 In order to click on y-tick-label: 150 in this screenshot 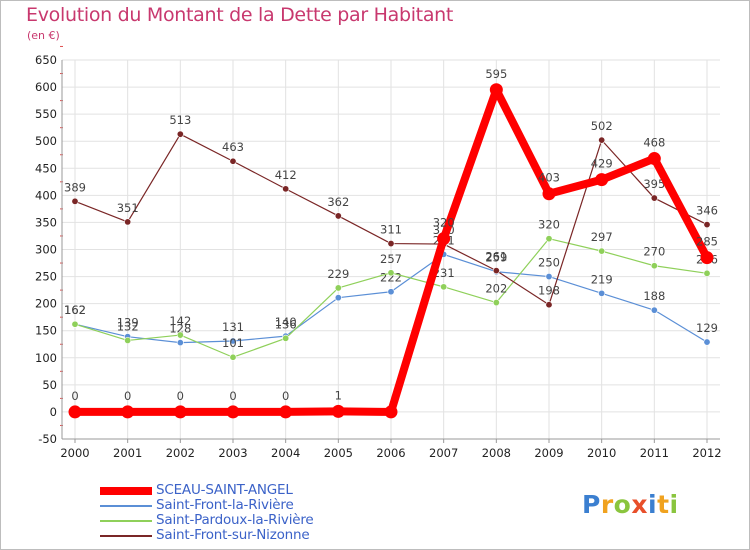, I will do `click(46, 331)`.